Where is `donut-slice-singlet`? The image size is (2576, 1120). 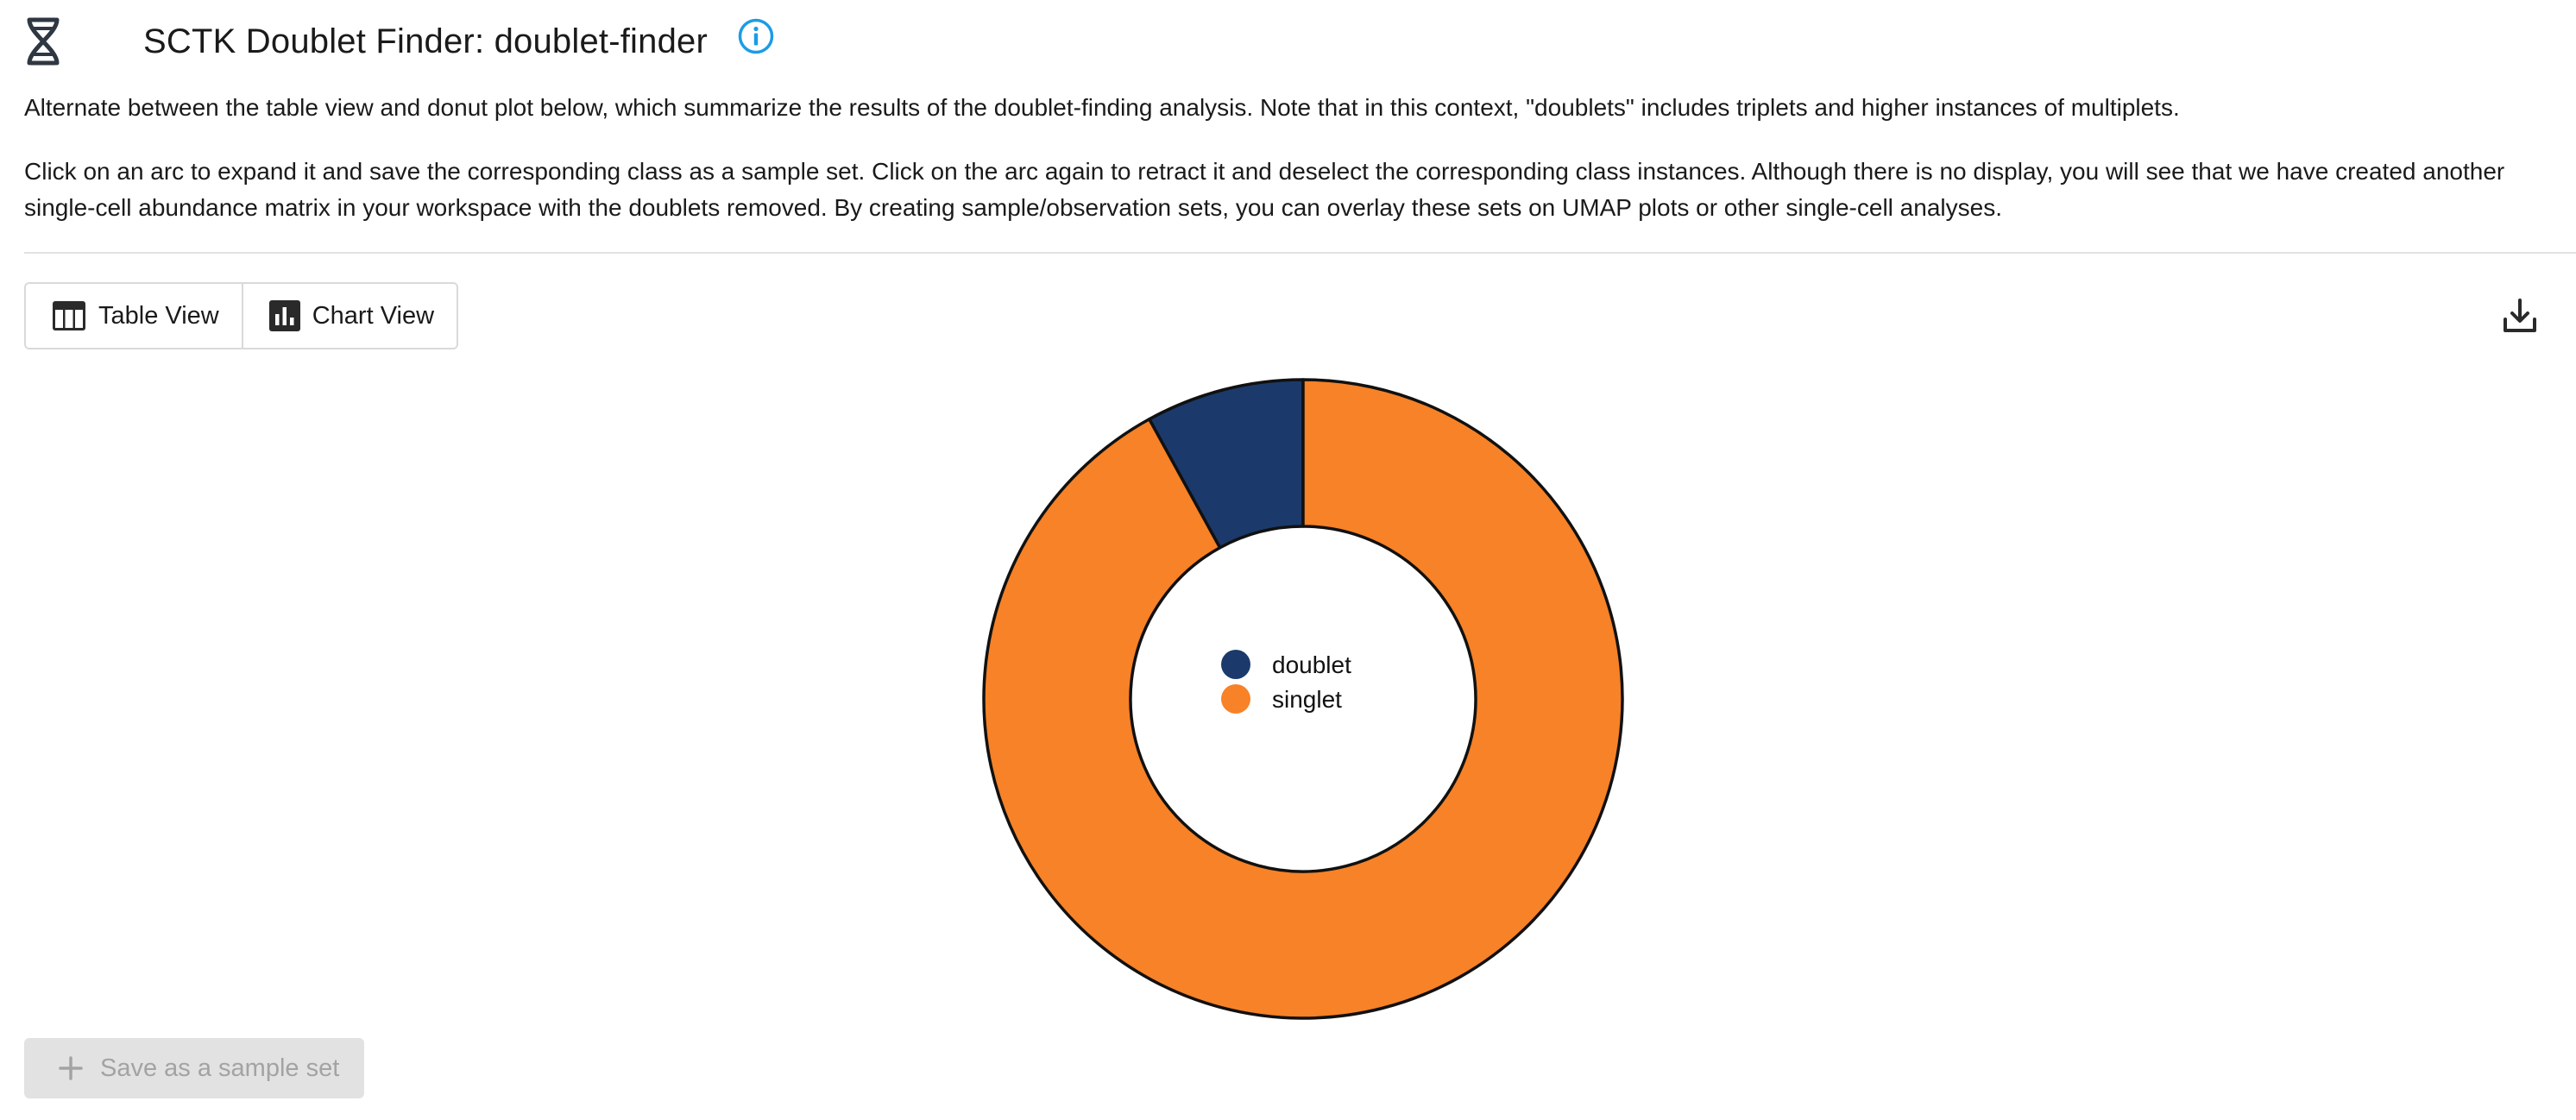
donut-slice-singlet is located at coordinates (1303, 699).